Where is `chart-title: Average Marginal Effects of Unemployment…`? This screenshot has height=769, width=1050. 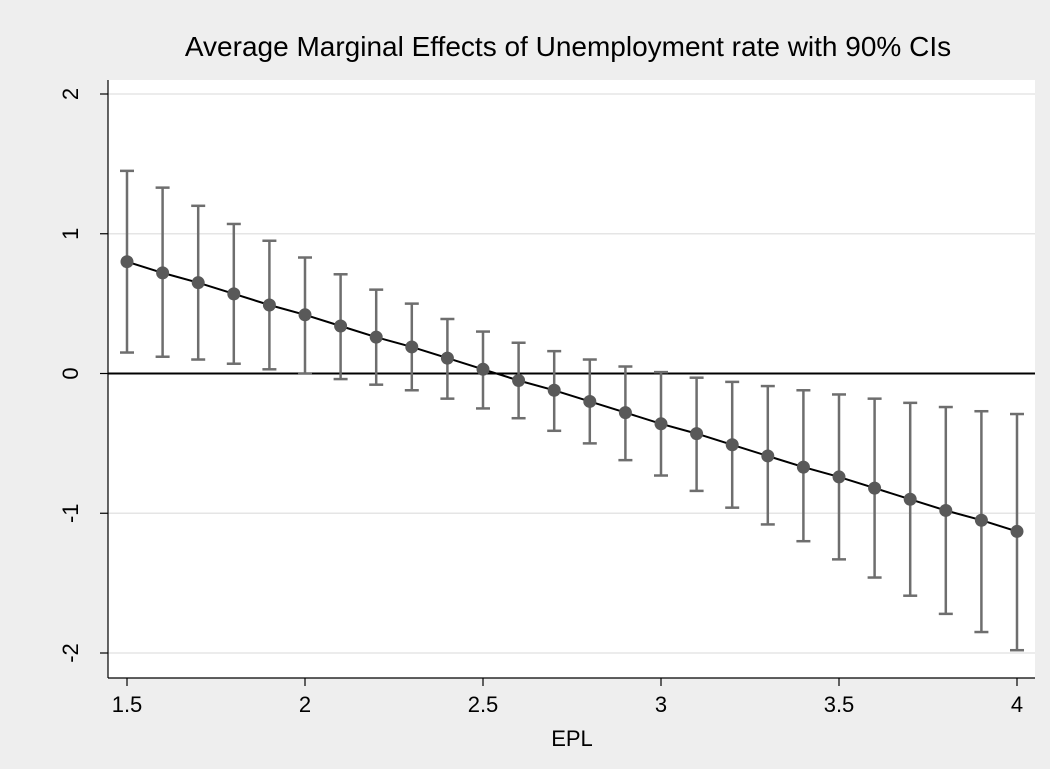
chart-title: Average Marginal Effects of Unemployment… is located at coordinates (568, 46).